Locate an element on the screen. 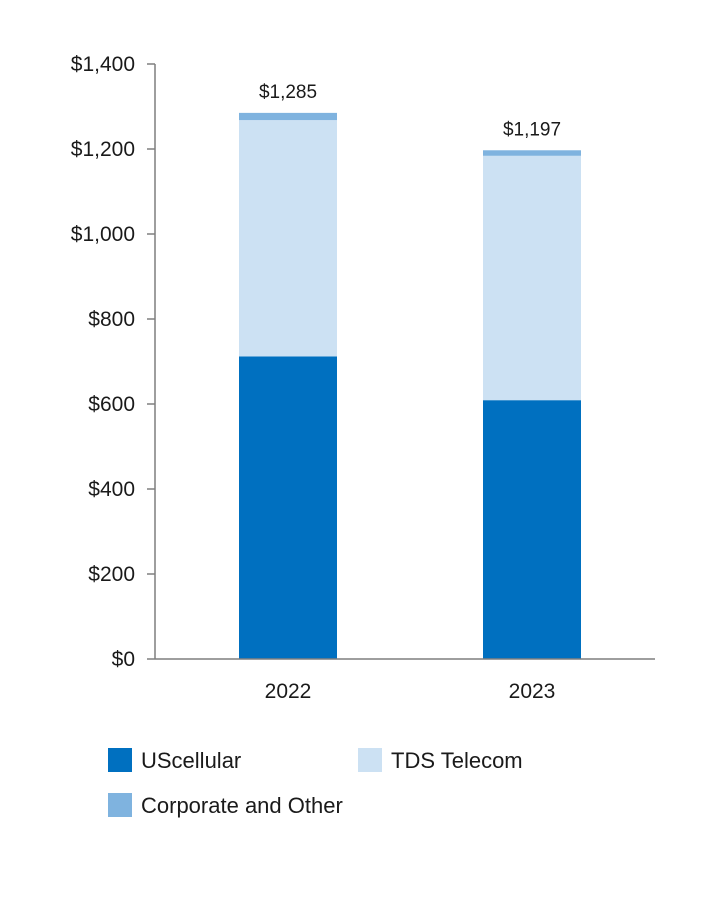 This screenshot has width=720, height=900. legend: UScellular TDS Telecom Corporate and Other is located at coordinates (315, 783).